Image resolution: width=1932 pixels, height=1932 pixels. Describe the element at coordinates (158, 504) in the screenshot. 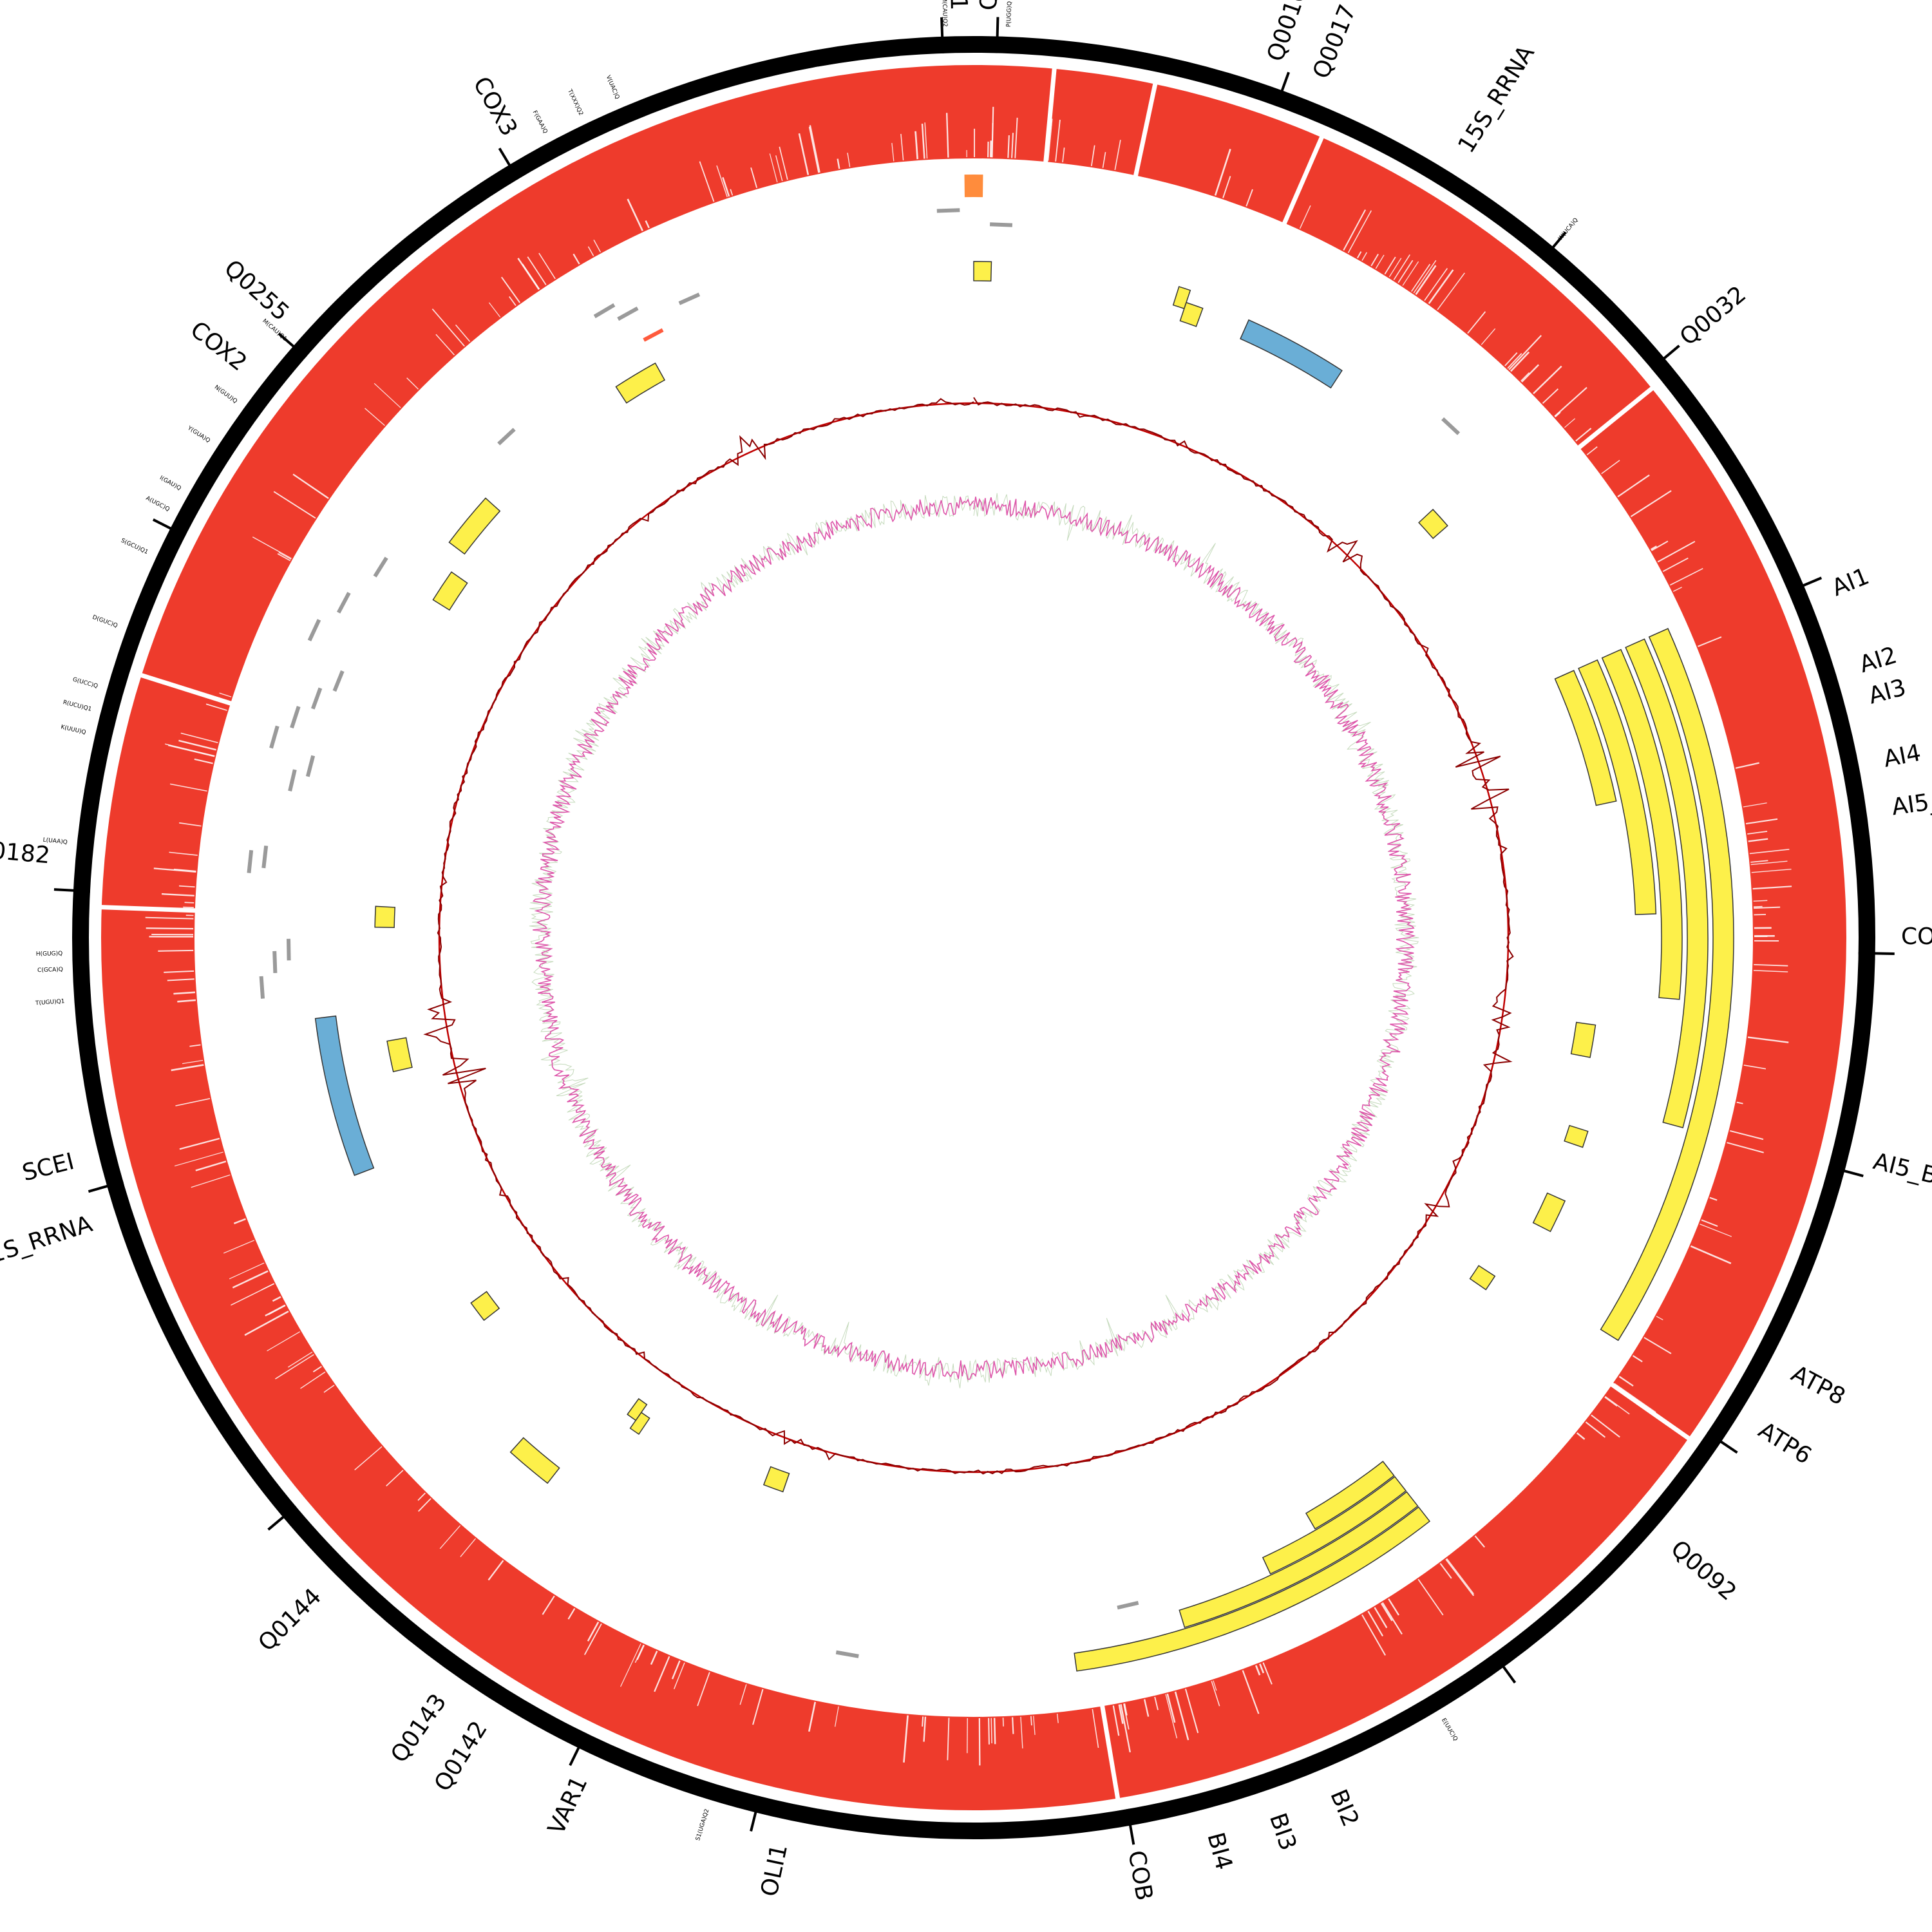

I see `trna-label: A(UGC)Q` at that location.